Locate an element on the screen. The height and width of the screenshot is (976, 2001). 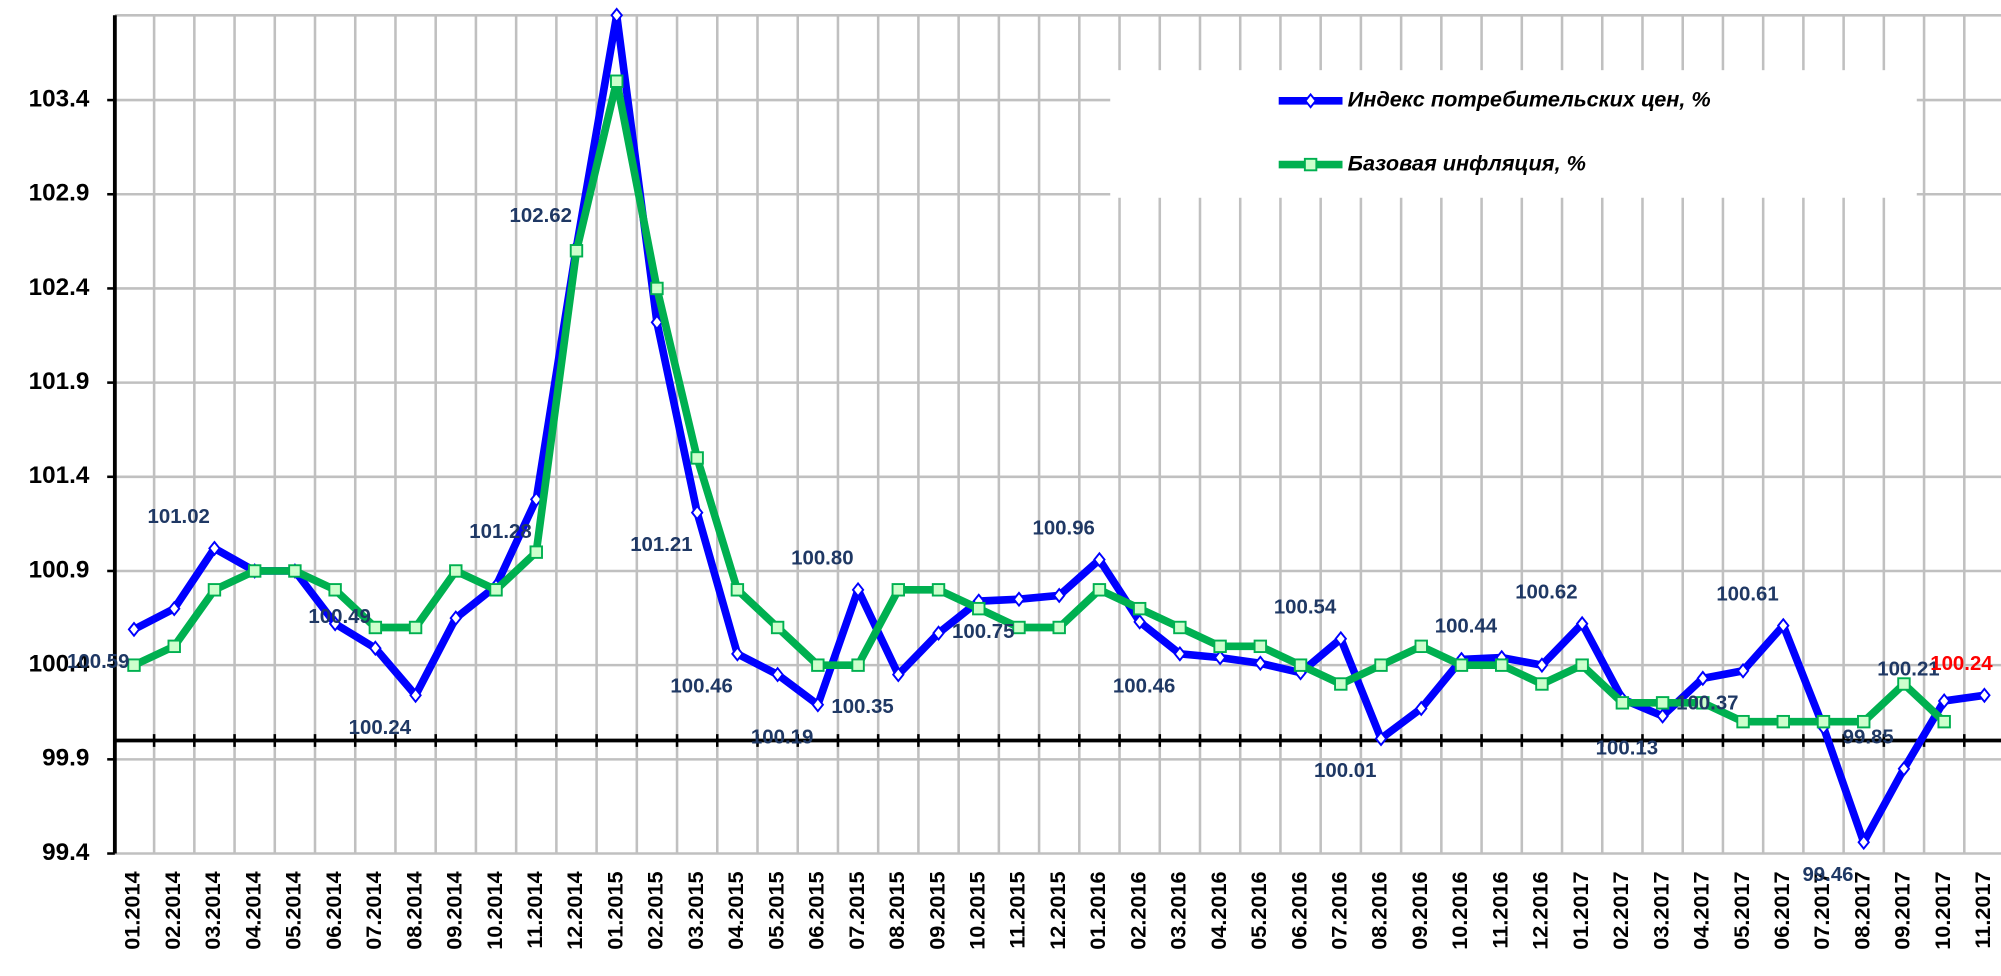
legend-label: Базовая инфляция, % is located at coordinates (1467, 162).